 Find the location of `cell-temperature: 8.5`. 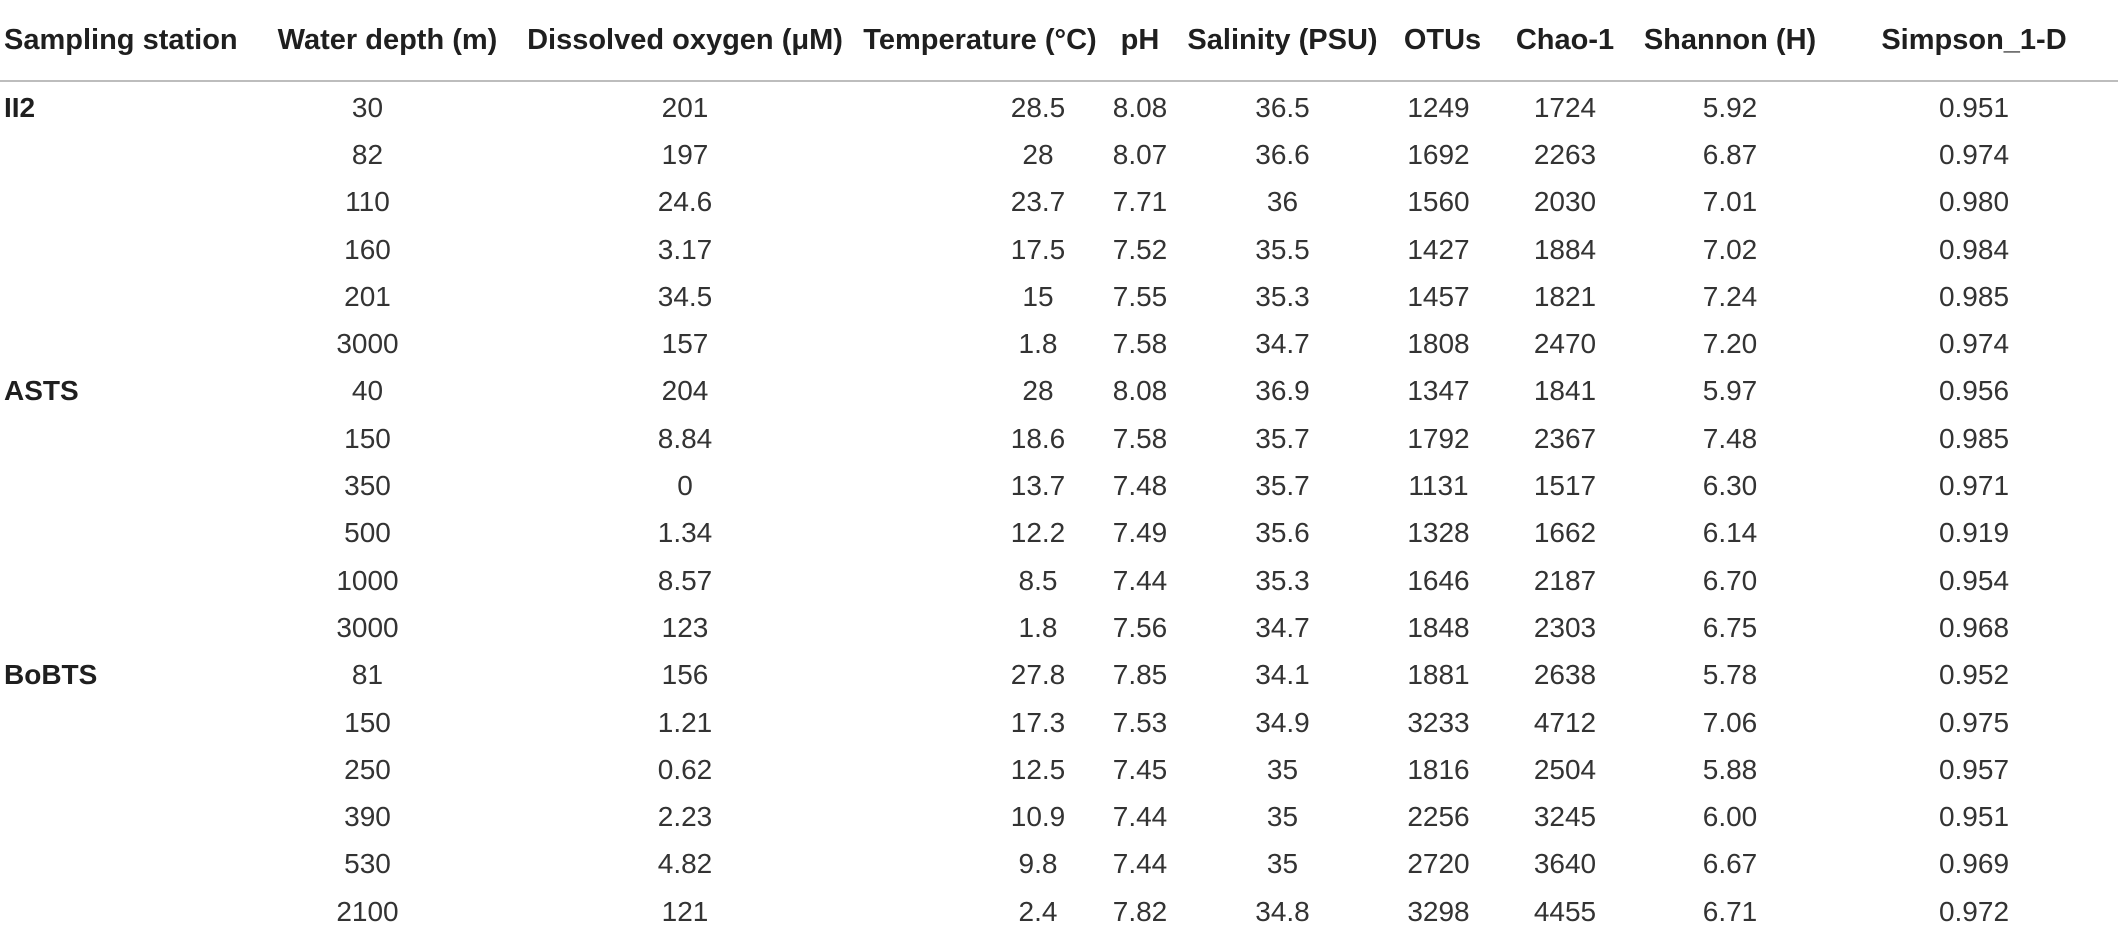

cell-temperature: 8.5 is located at coordinates (1038, 580).